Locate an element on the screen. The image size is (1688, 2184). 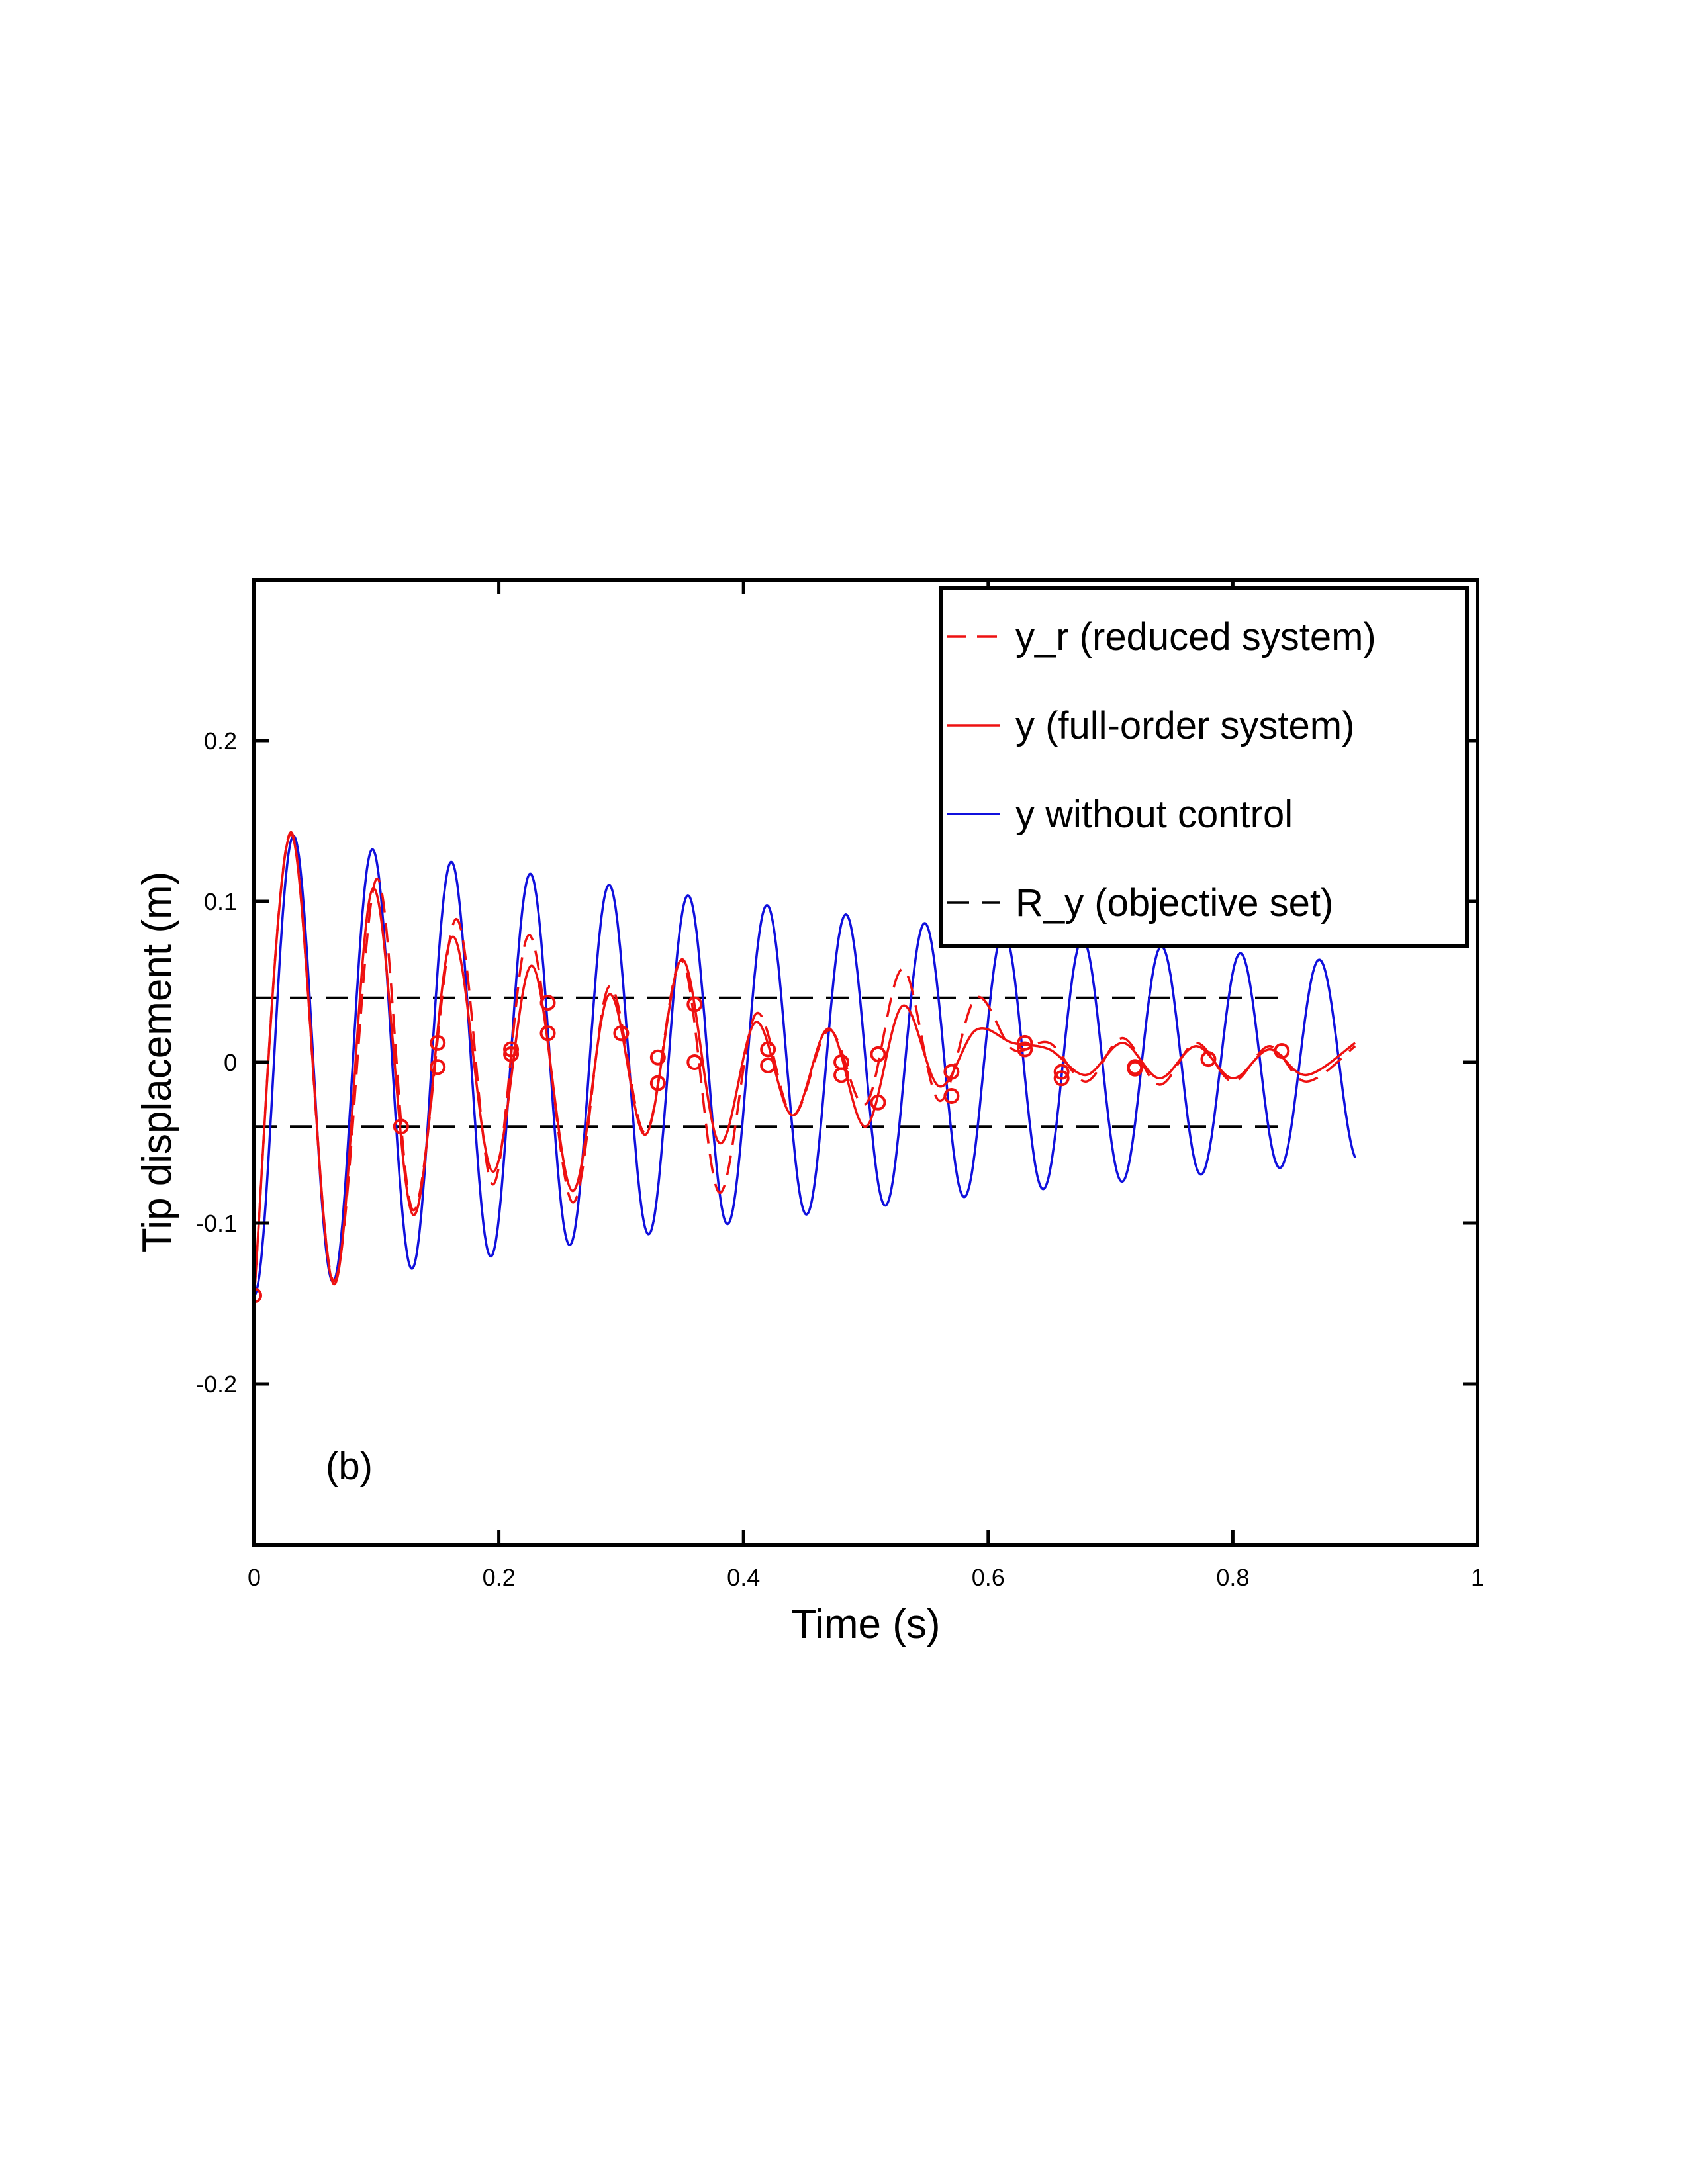
x-tick-label: 0.6 is located at coordinates (988, 1578).